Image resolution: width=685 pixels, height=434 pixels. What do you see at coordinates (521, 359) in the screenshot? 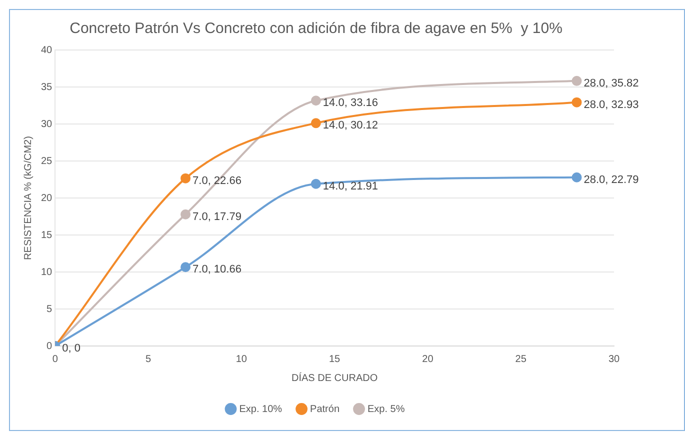
I see `x-tick-label: 25` at bounding box center [521, 359].